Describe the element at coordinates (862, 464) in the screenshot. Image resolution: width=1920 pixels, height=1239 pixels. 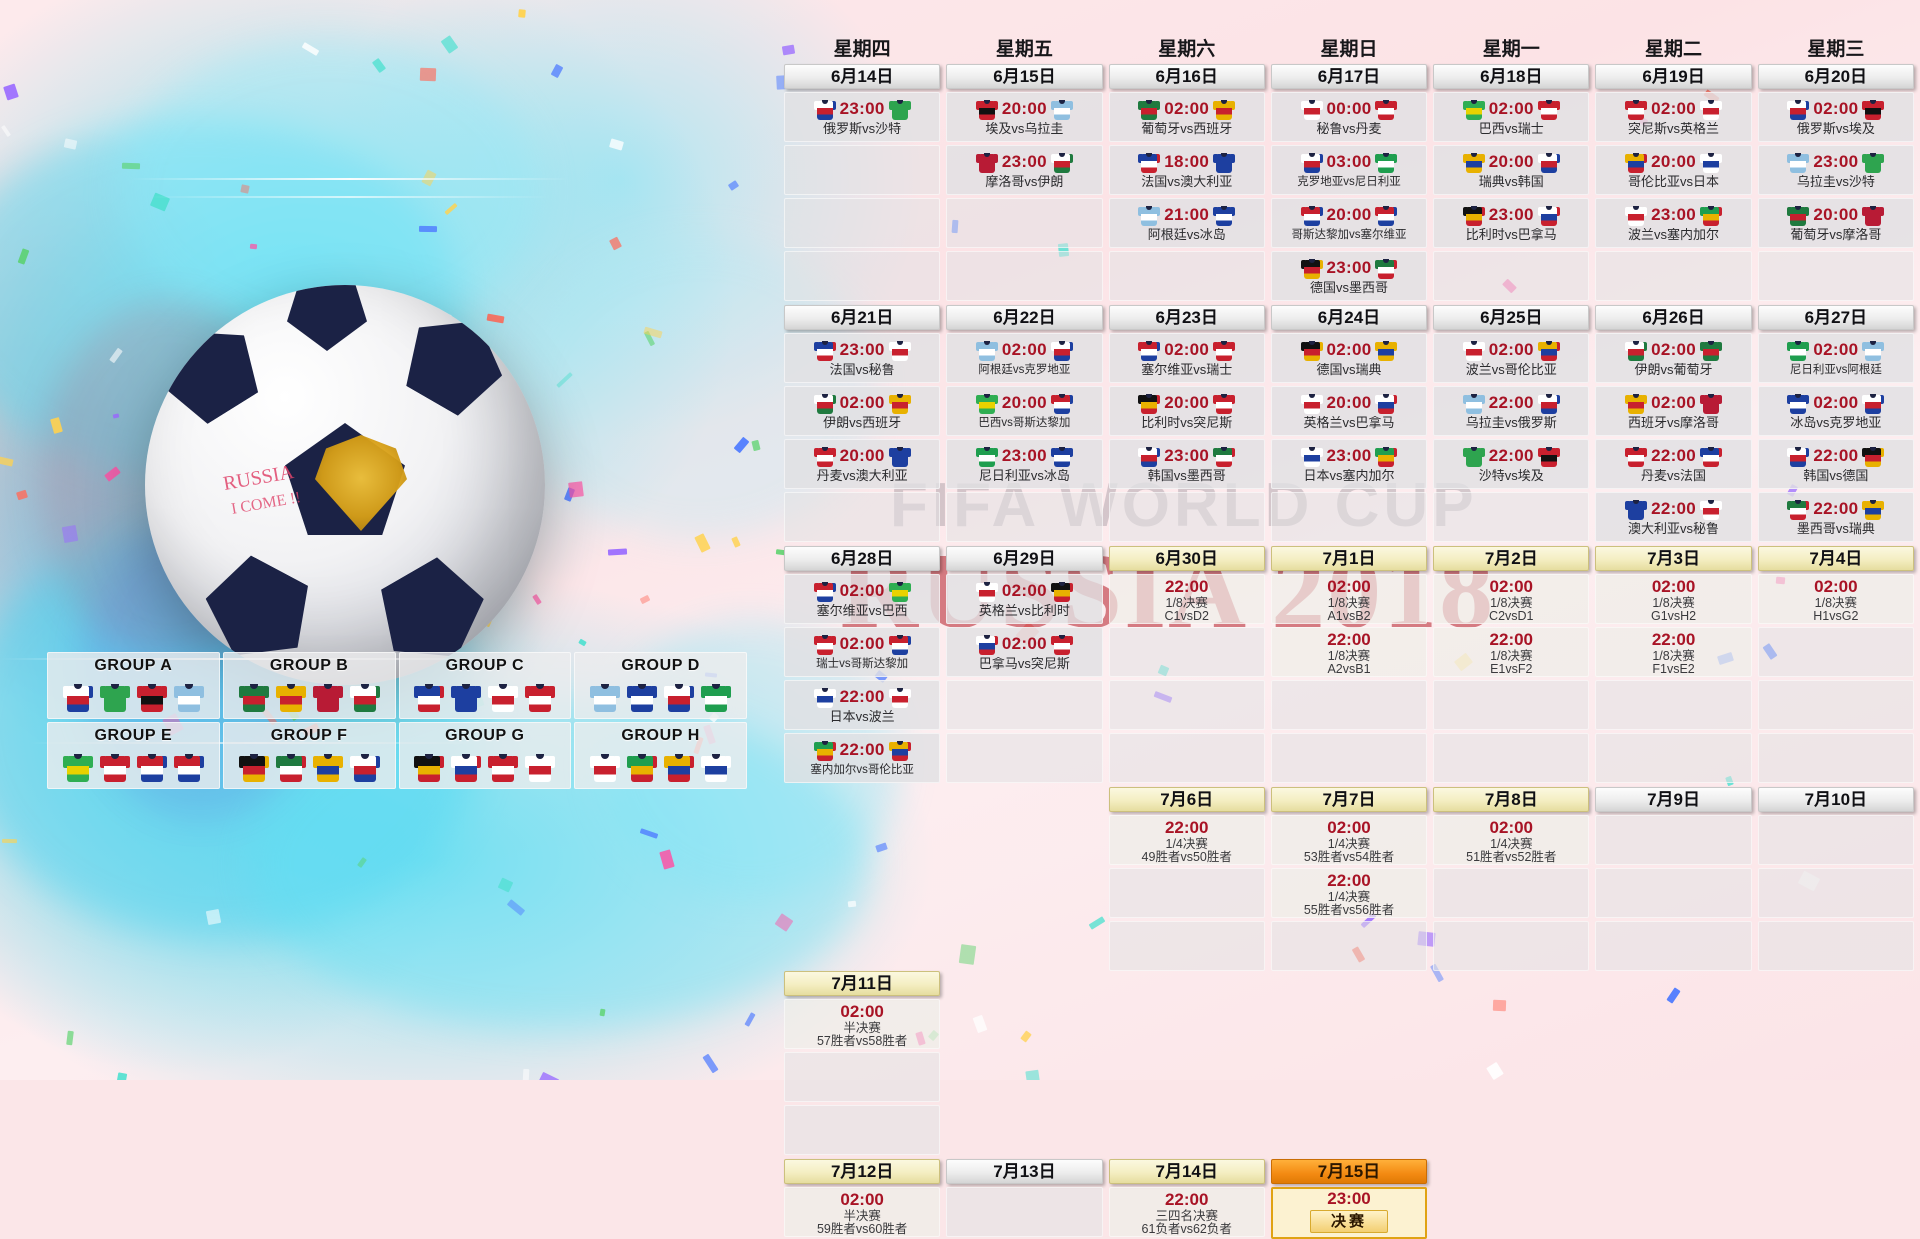
I see `match-cell: 20:00 丹麦vs澳大利亚` at that location.